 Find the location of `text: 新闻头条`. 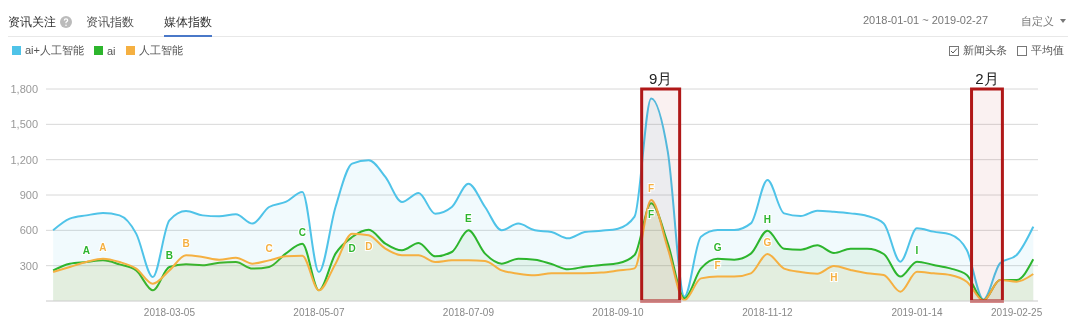

text: 新闻头条 is located at coordinates (985, 50).